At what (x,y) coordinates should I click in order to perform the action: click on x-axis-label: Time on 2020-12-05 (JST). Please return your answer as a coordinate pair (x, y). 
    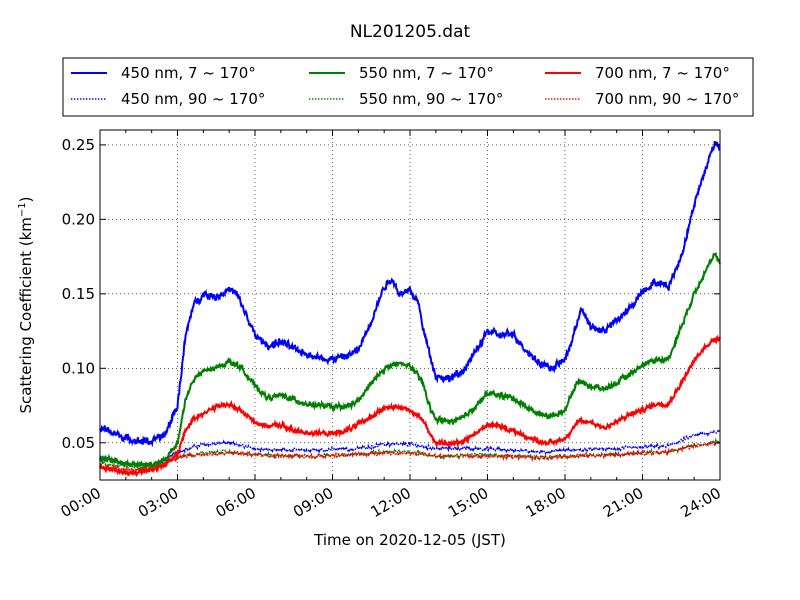
    Looking at the image, I should click on (409, 540).